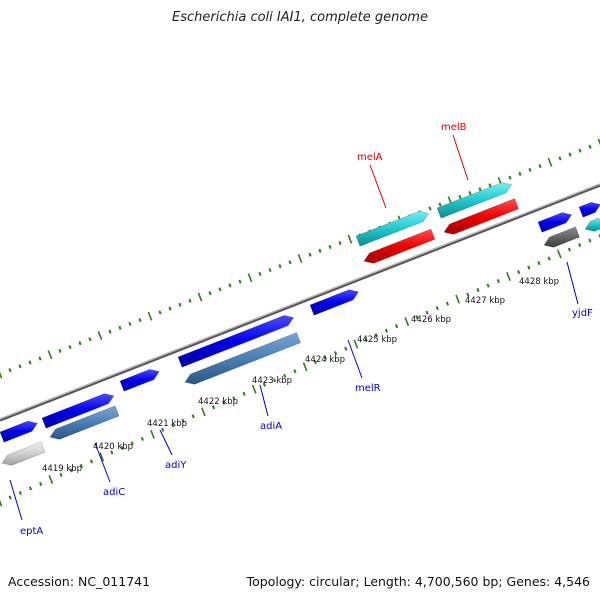 The width and height of the screenshot is (600, 600). What do you see at coordinates (176, 465) in the screenshot?
I see `gene-label-adiY: adiY` at bounding box center [176, 465].